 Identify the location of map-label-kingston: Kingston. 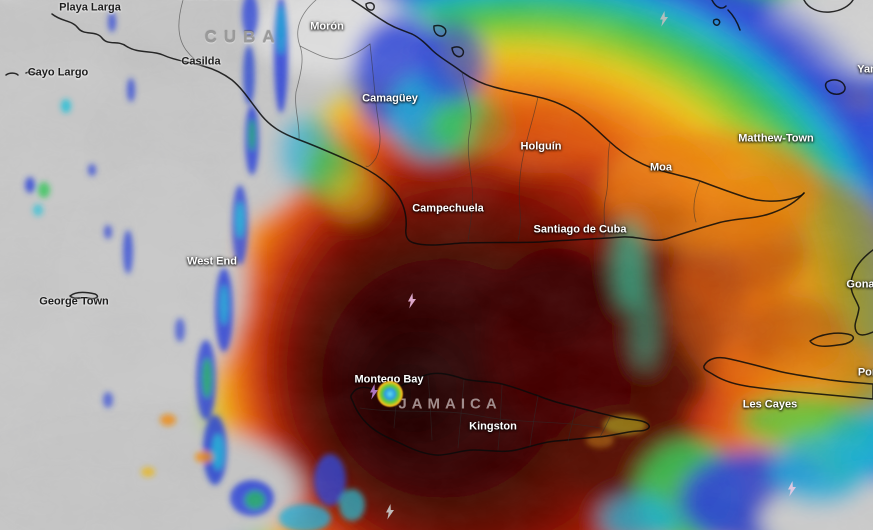
(493, 426).